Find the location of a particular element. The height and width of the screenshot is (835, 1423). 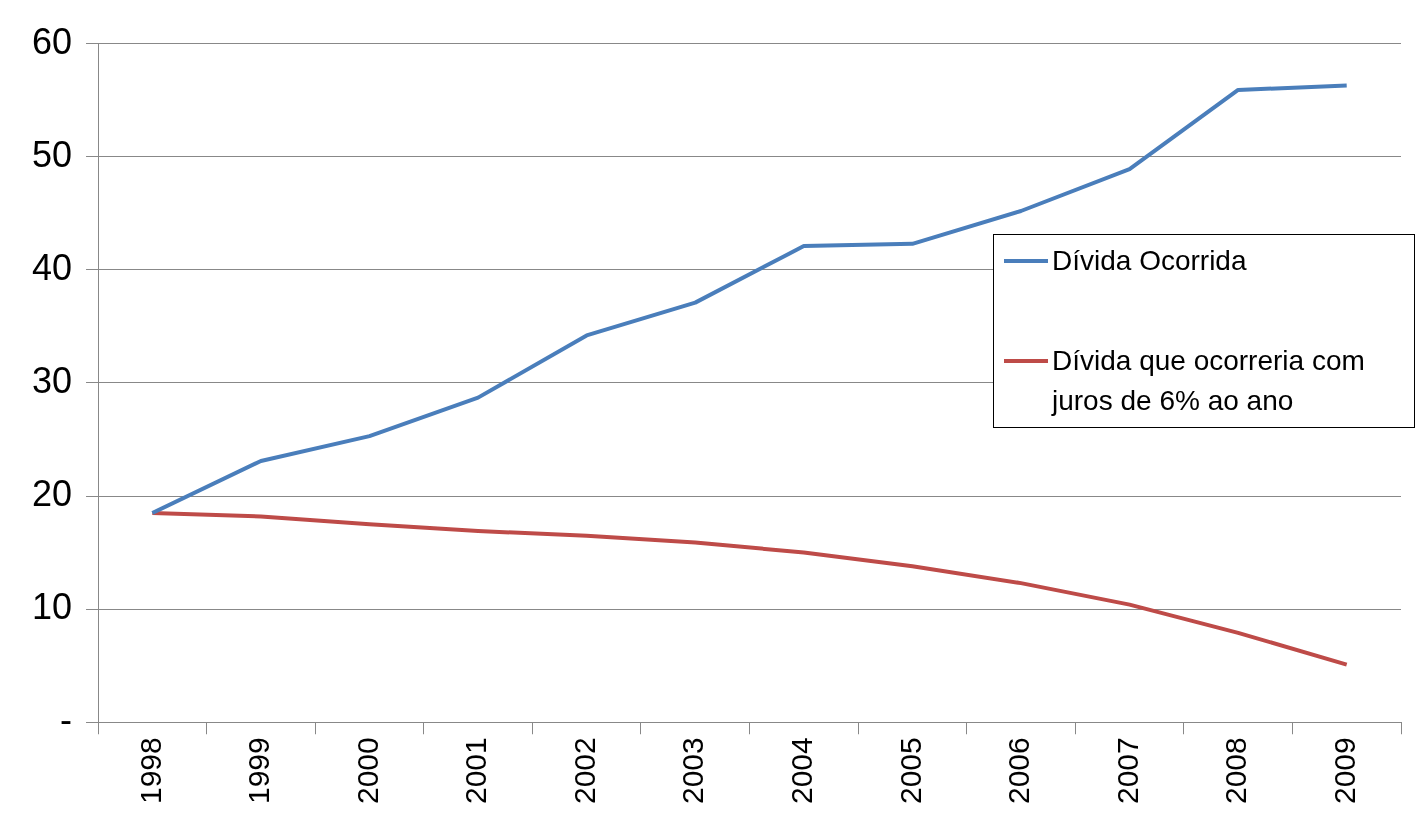

x-tick-label: 2007 is located at coordinates (1127, 771).